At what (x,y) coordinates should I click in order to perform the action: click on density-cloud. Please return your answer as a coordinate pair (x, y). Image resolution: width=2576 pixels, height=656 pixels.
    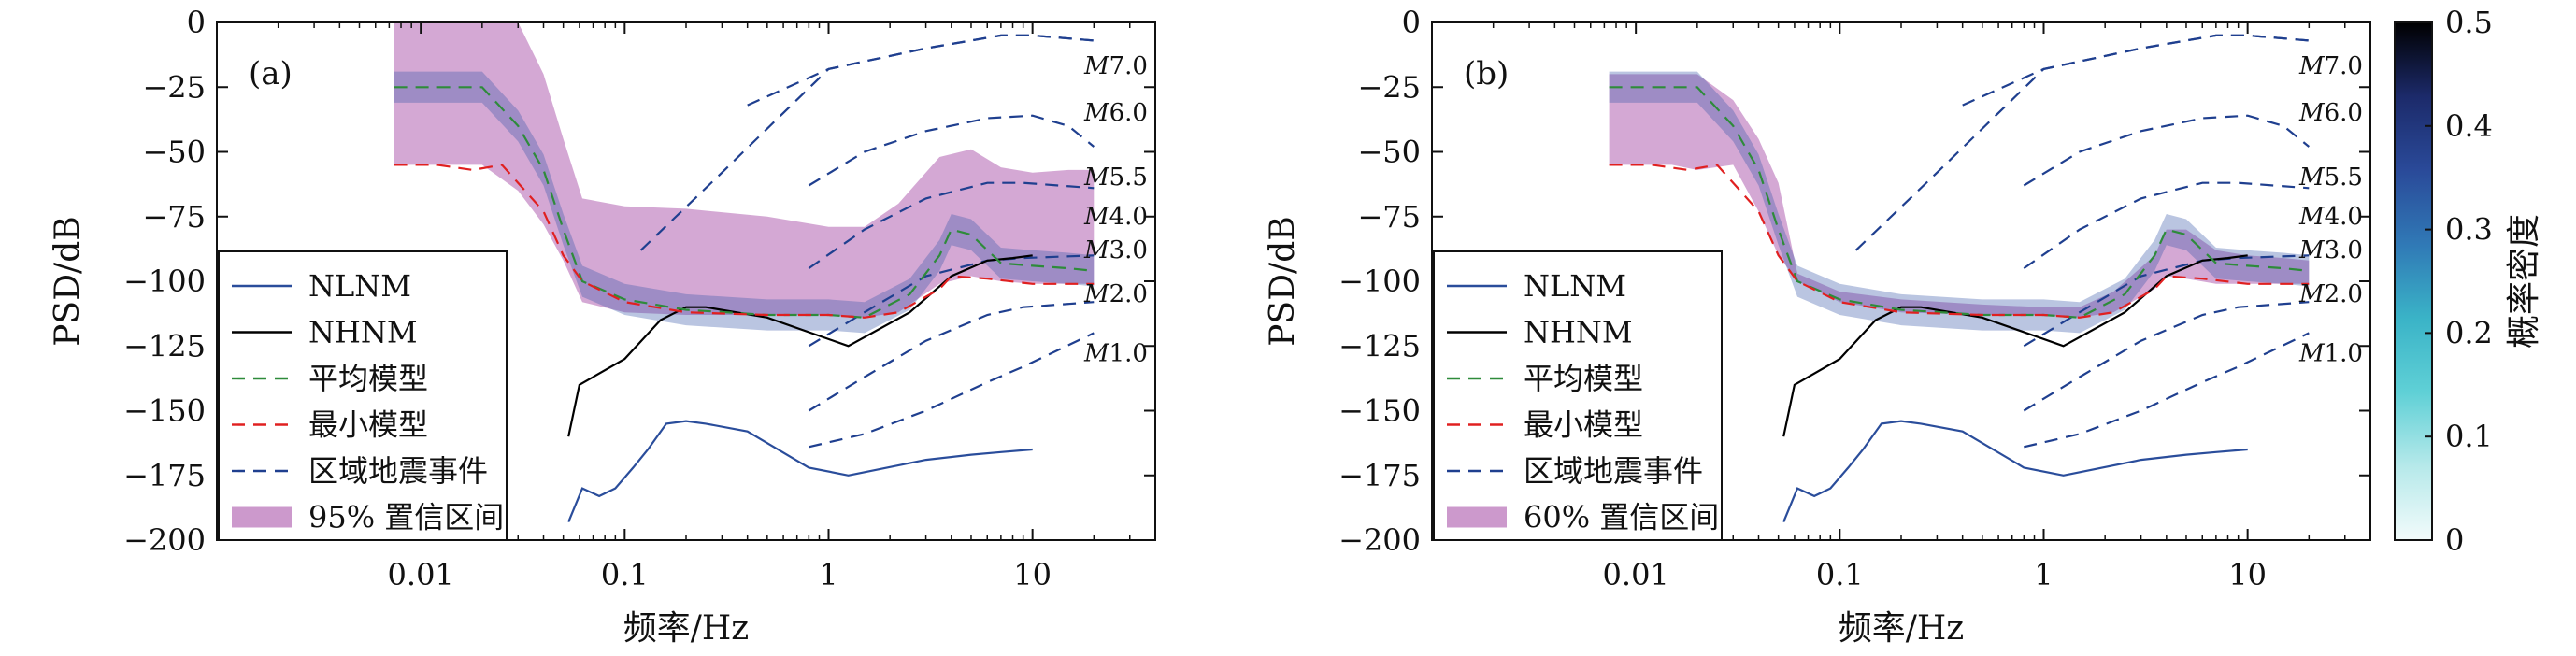
    Looking at the image, I should click on (744, 202).